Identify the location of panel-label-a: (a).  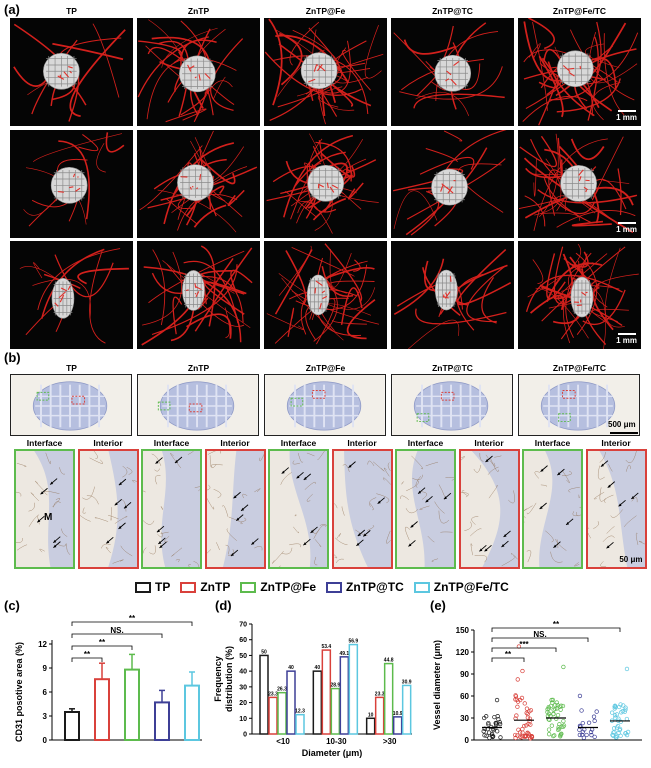
(12, 9).